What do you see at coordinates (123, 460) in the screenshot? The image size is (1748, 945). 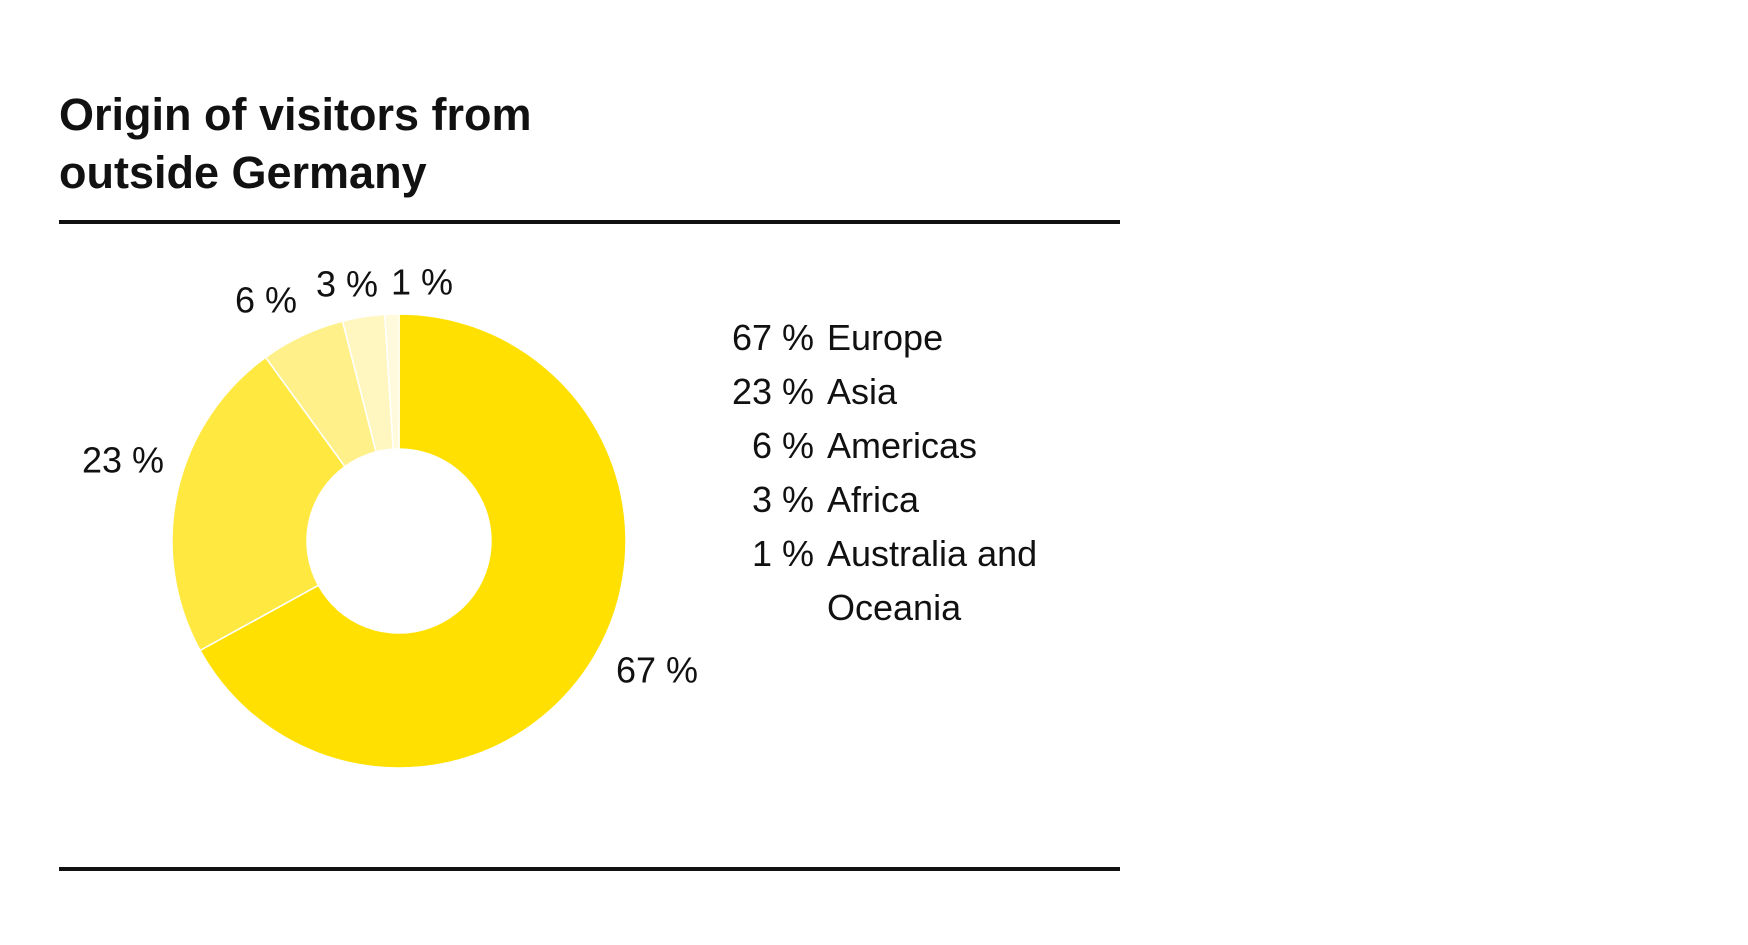 I see `data-label: 23 %` at bounding box center [123, 460].